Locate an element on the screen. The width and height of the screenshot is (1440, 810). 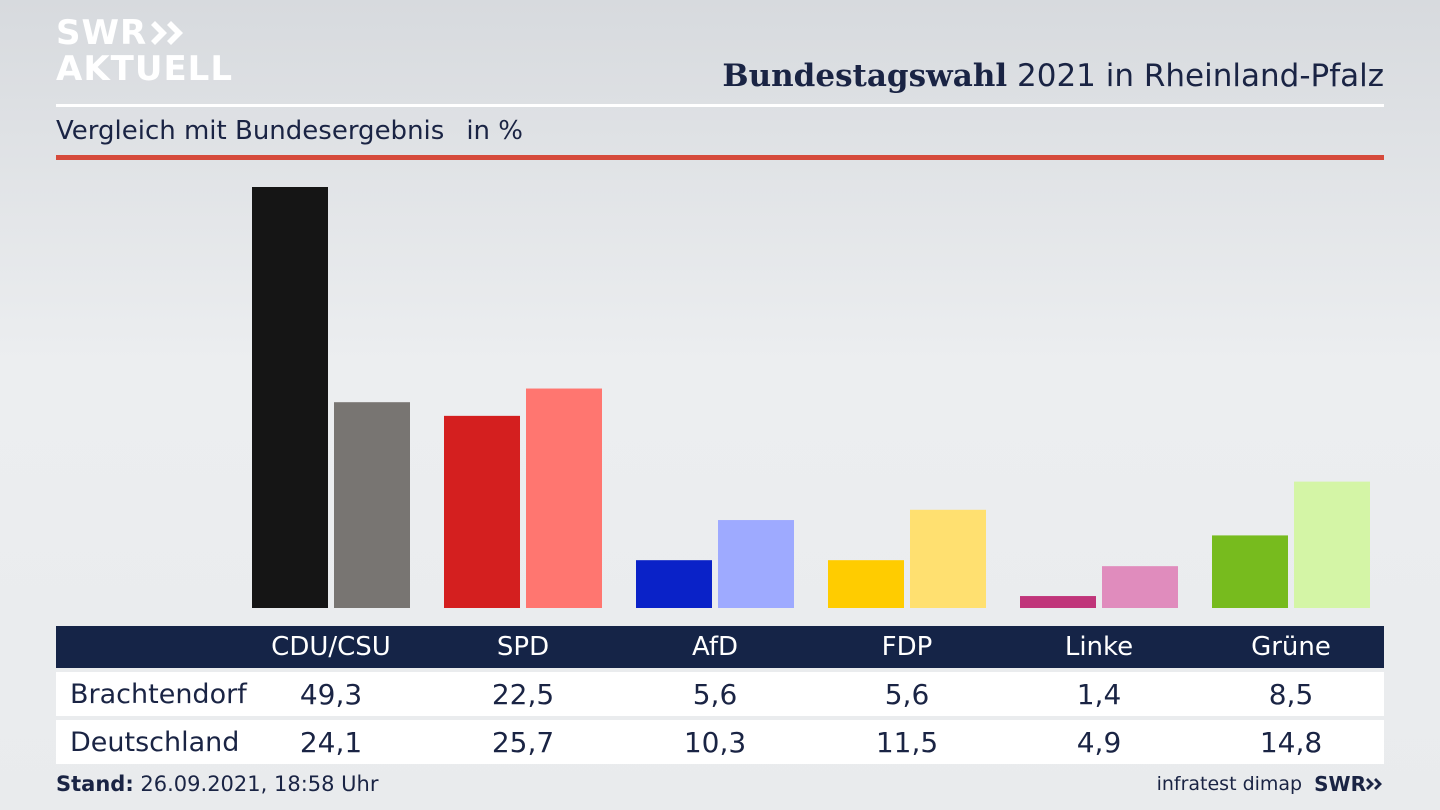
bar-grüne-brachtendorf is located at coordinates (1250, 571).